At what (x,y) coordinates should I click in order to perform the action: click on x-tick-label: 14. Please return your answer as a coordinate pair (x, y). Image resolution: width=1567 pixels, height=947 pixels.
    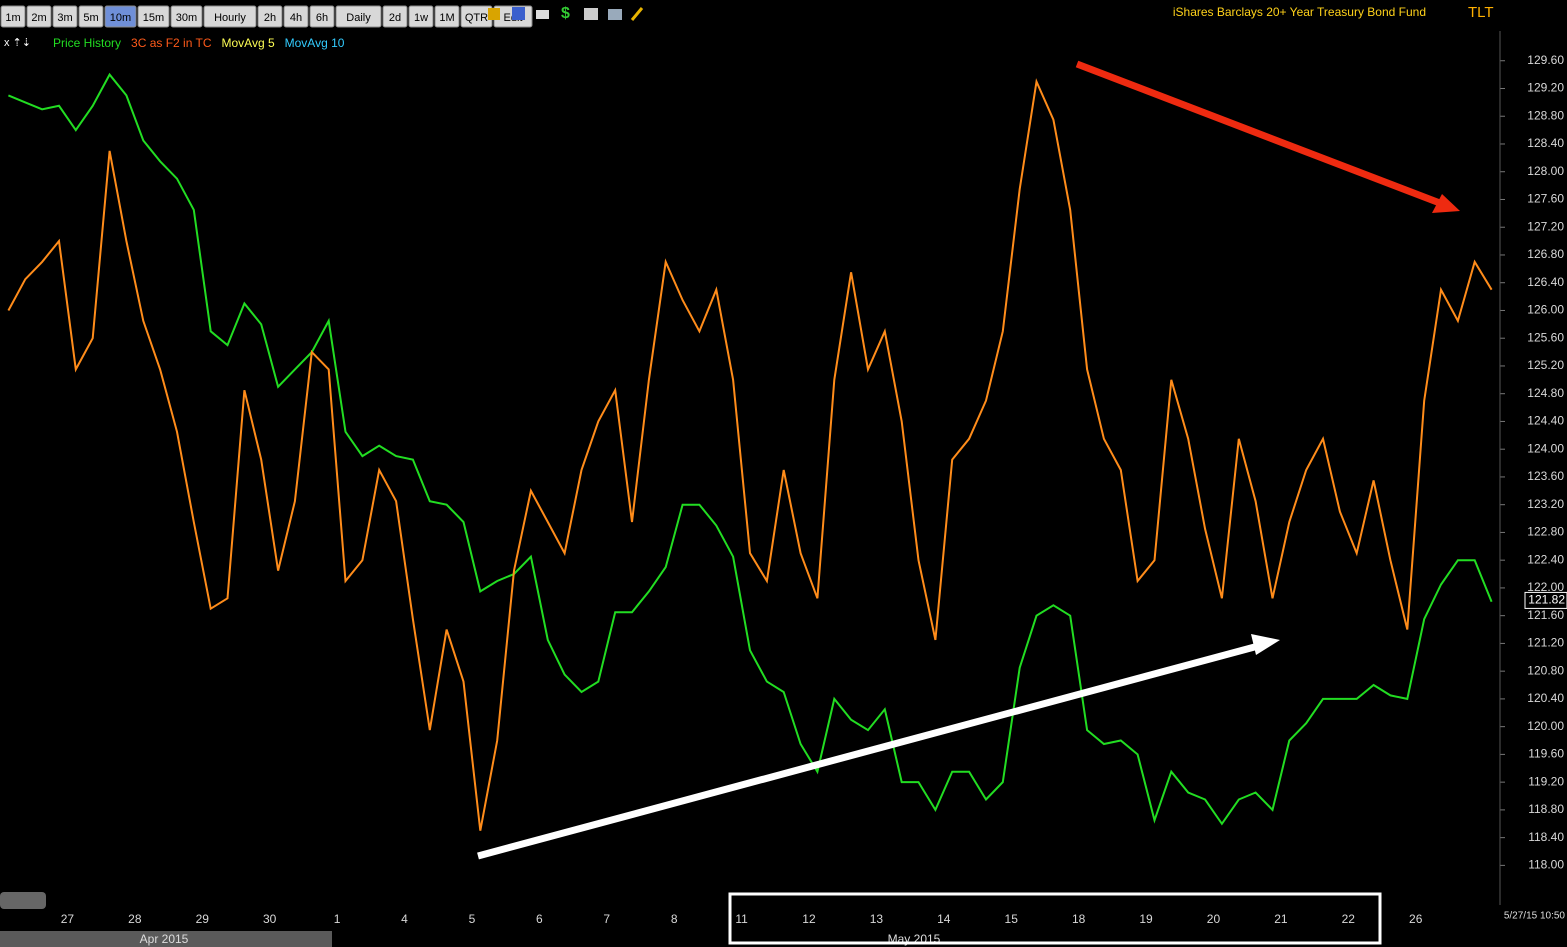
    Looking at the image, I should click on (944, 919).